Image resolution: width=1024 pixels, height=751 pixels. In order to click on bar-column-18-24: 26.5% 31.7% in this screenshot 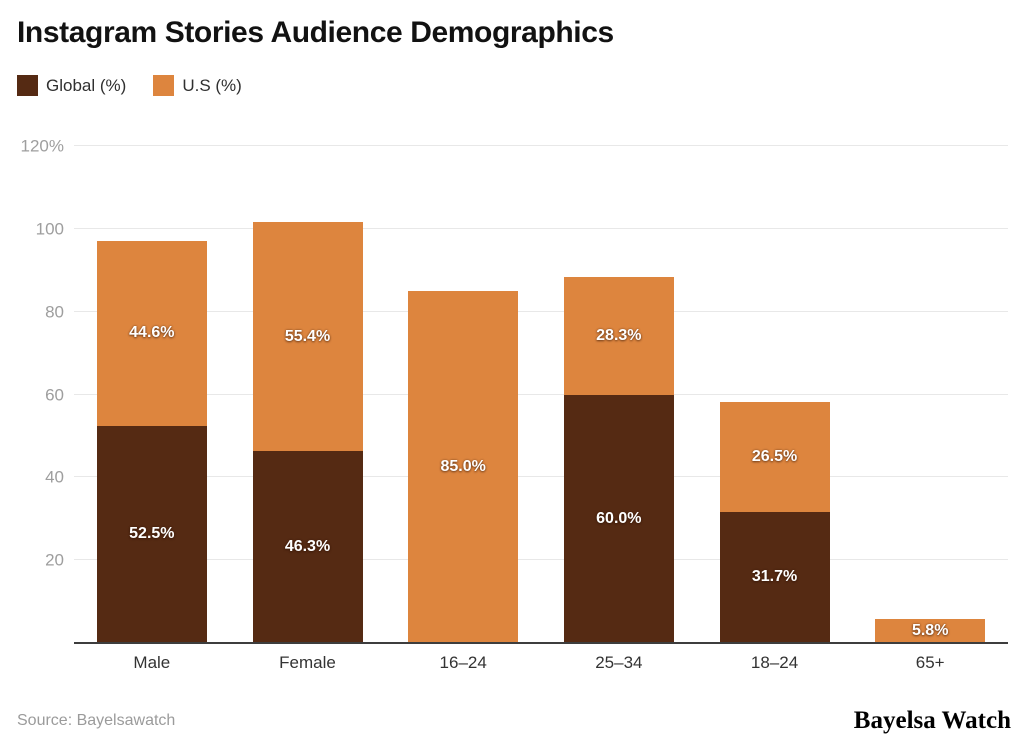, I will do `click(775, 394)`.